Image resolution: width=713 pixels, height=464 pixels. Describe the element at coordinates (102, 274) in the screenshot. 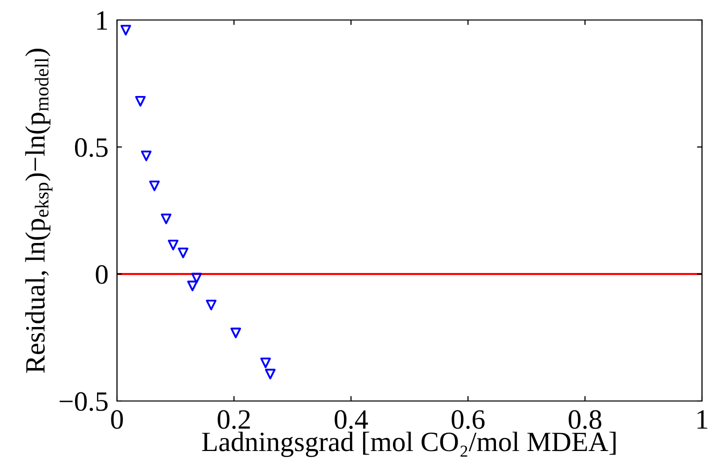

I see `y-tick-label: 0` at that location.